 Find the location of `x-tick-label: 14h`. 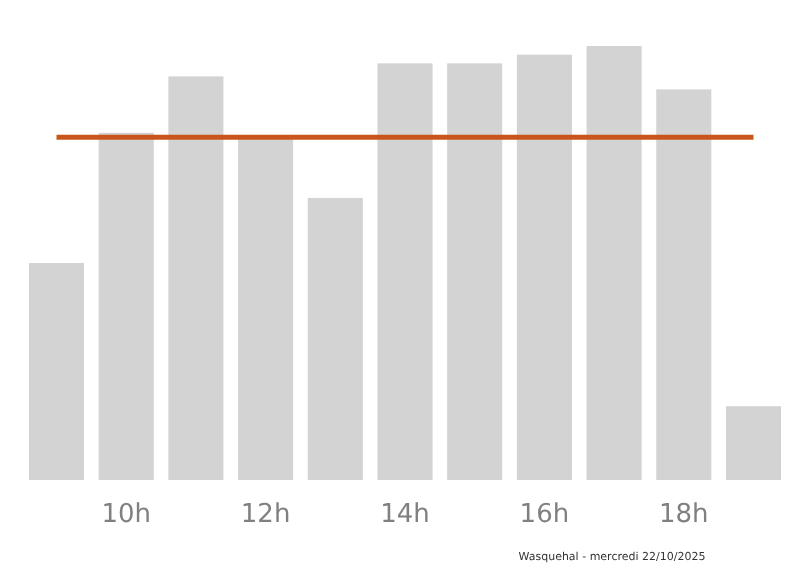

x-tick-label: 14h is located at coordinates (405, 515).